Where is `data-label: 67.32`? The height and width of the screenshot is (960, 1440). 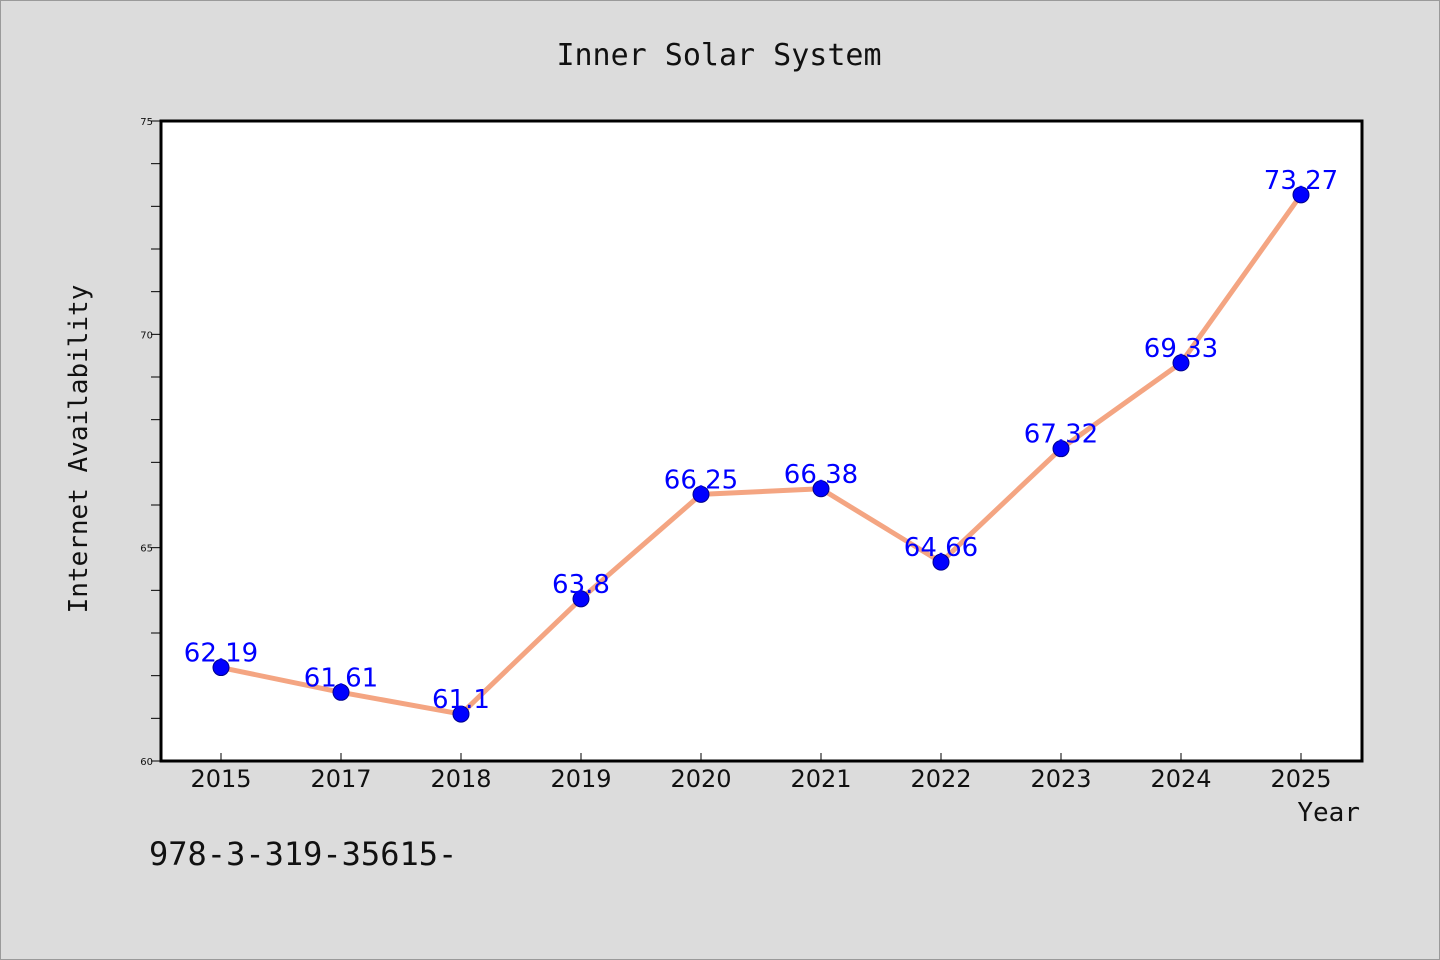
data-label: 67.32 is located at coordinates (1061, 435).